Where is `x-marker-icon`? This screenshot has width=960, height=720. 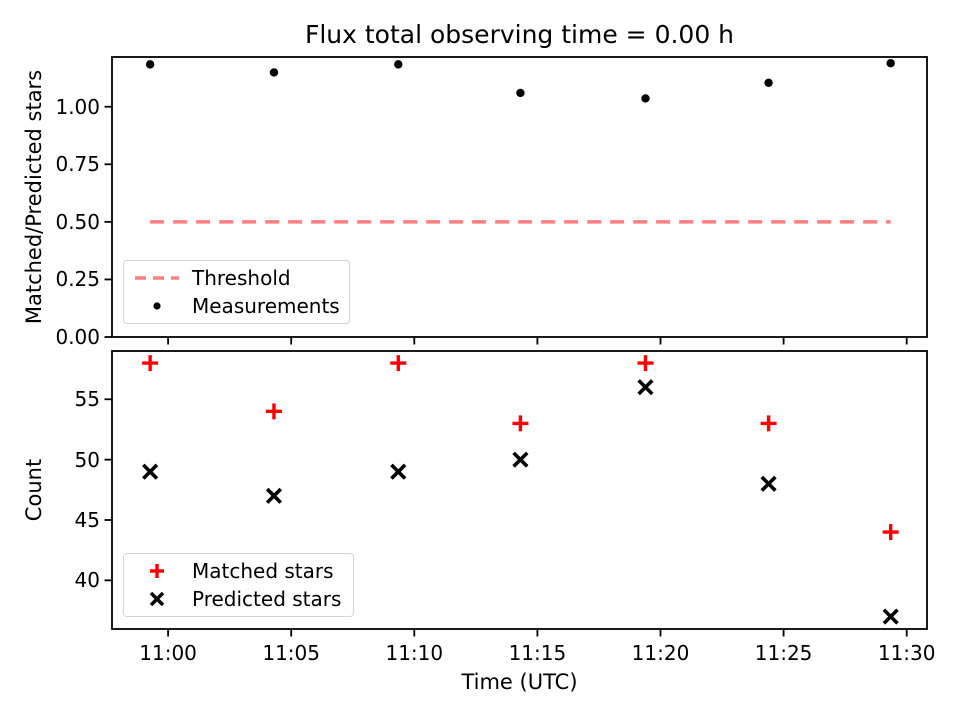
x-marker-icon is located at coordinates (157, 599).